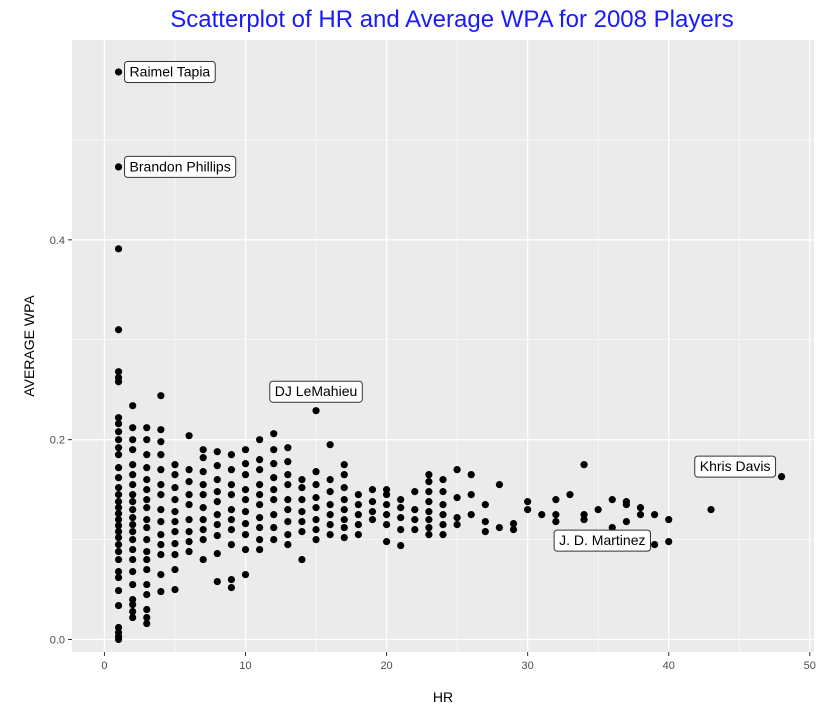 This screenshot has width=836, height=726. I want to click on x-tick-label: 40, so click(669, 666).